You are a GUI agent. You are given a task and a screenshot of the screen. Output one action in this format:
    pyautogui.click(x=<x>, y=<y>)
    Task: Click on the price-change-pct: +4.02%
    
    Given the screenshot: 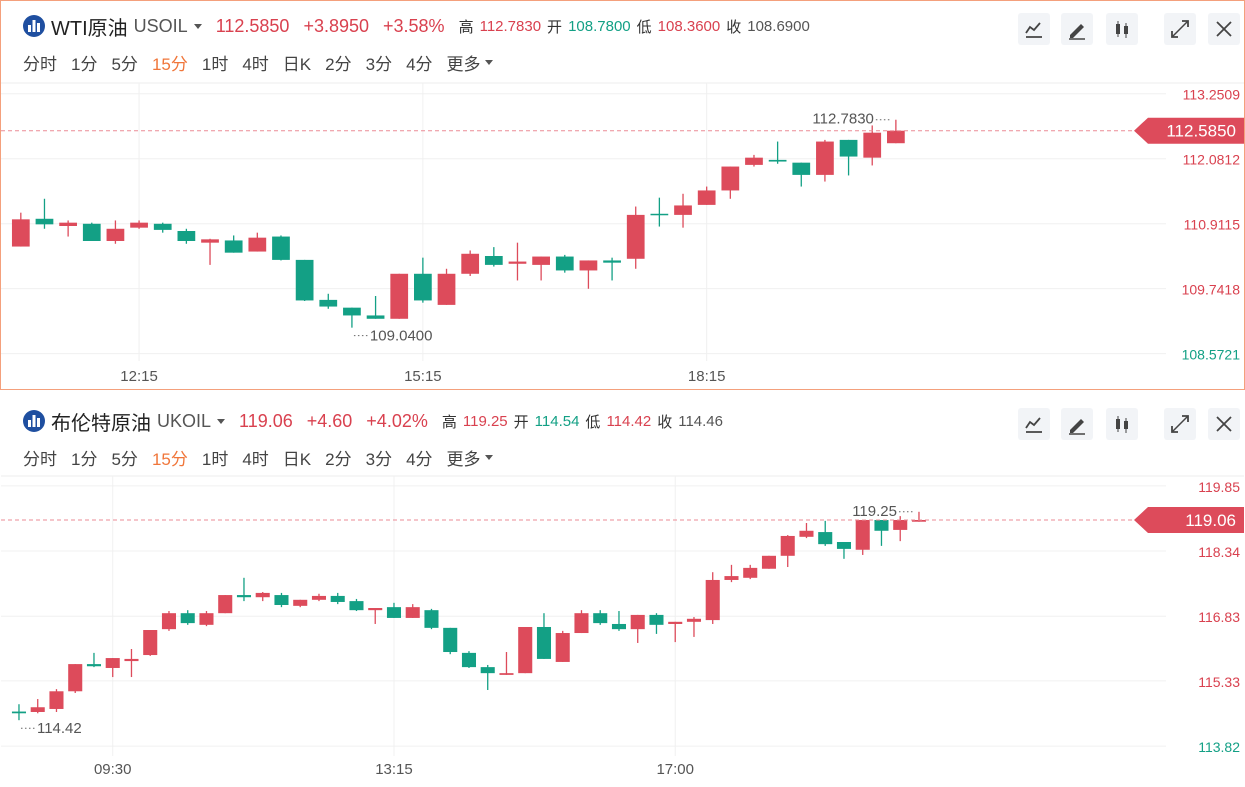 What is the action you would take?
    pyautogui.click(x=397, y=420)
    